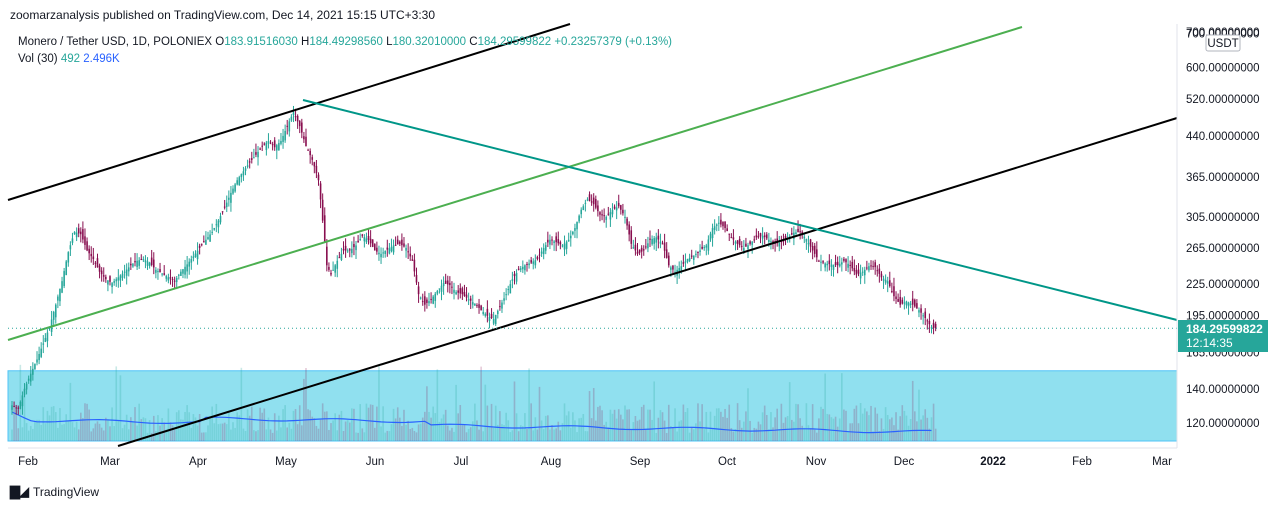  I want to click on volume-label: Vol (30), so click(38, 59).